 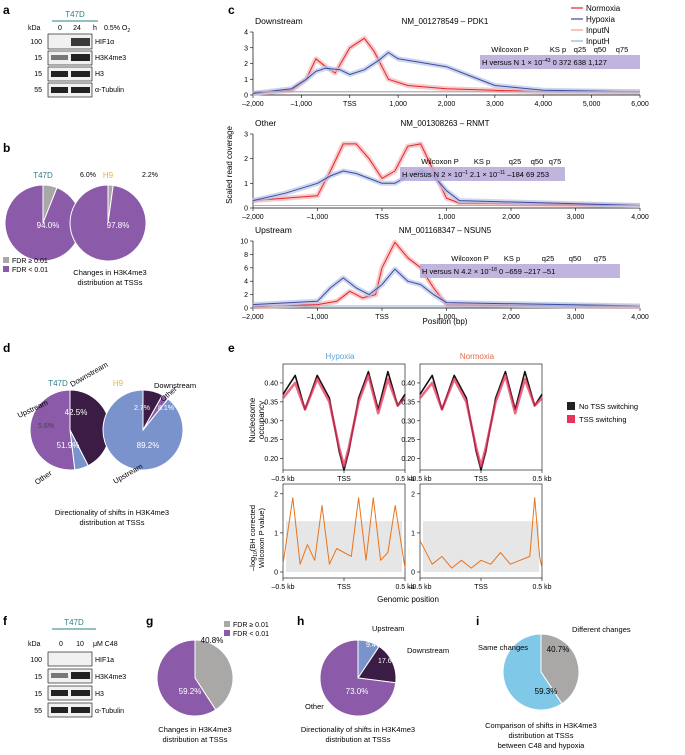 What do you see at coordinates (88, 175) in the screenshot?
I see `pie-b-t47d-small-label: 6.0%` at bounding box center [88, 175].